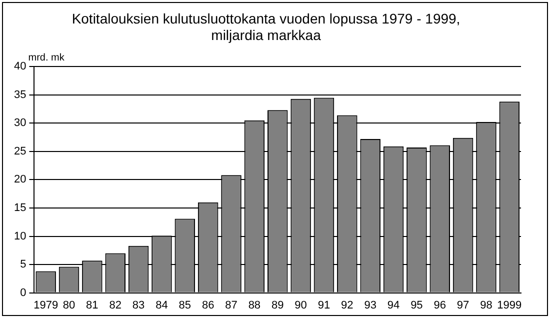 This screenshot has width=560, height=326. What do you see at coordinates (46, 305) in the screenshot?
I see `x-tick-label: 1979` at bounding box center [46, 305].